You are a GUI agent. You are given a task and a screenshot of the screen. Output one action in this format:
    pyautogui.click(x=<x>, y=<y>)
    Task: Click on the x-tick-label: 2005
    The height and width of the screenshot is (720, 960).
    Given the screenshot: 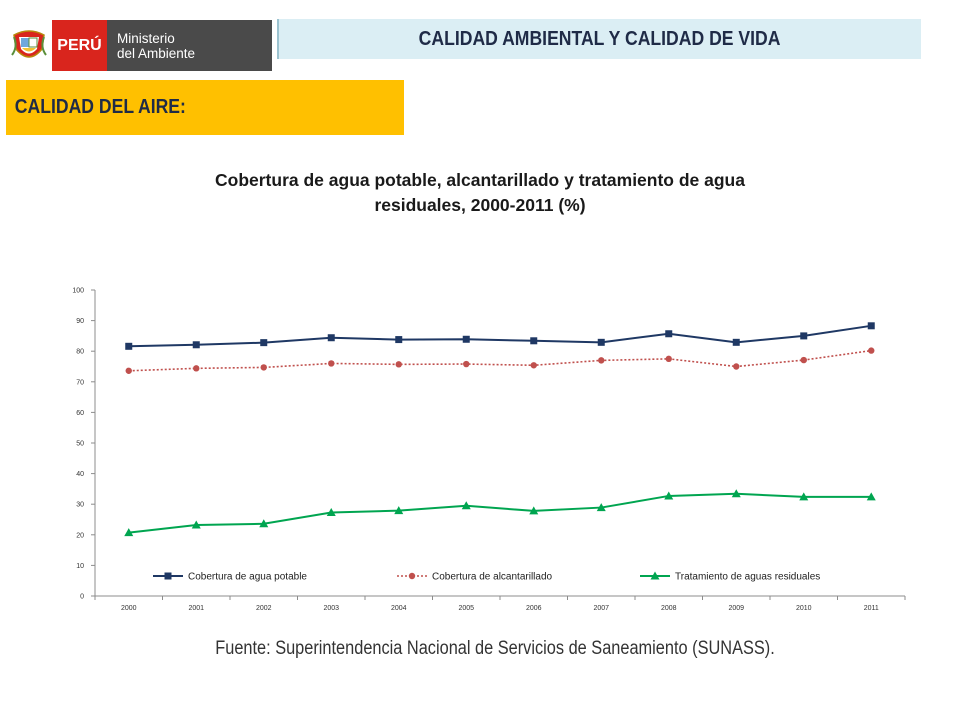 What is the action you would take?
    pyautogui.click(x=466, y=608)
    